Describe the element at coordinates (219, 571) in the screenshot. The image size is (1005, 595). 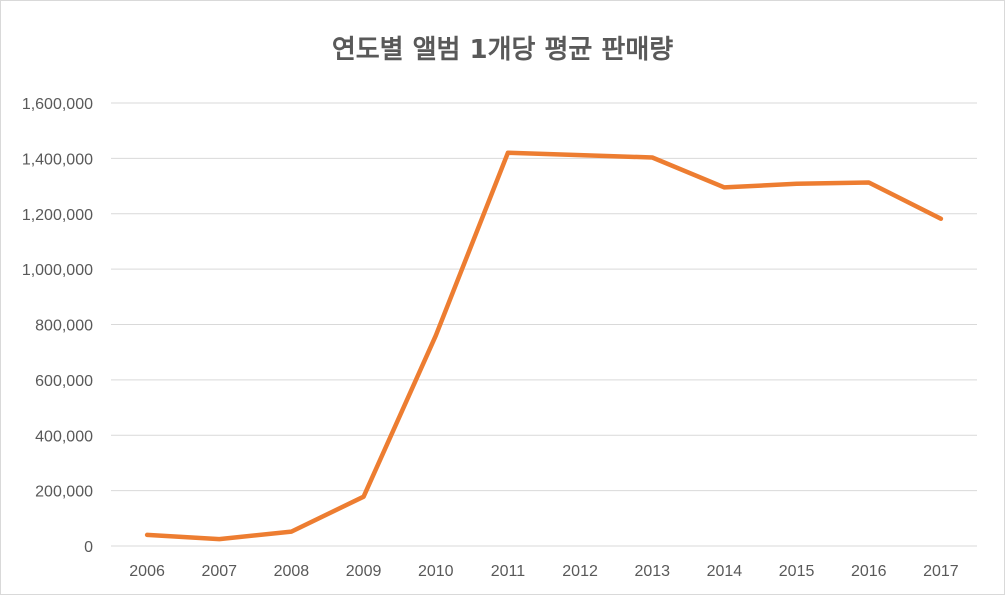
I see `x-tick-label: 2007` at that location.